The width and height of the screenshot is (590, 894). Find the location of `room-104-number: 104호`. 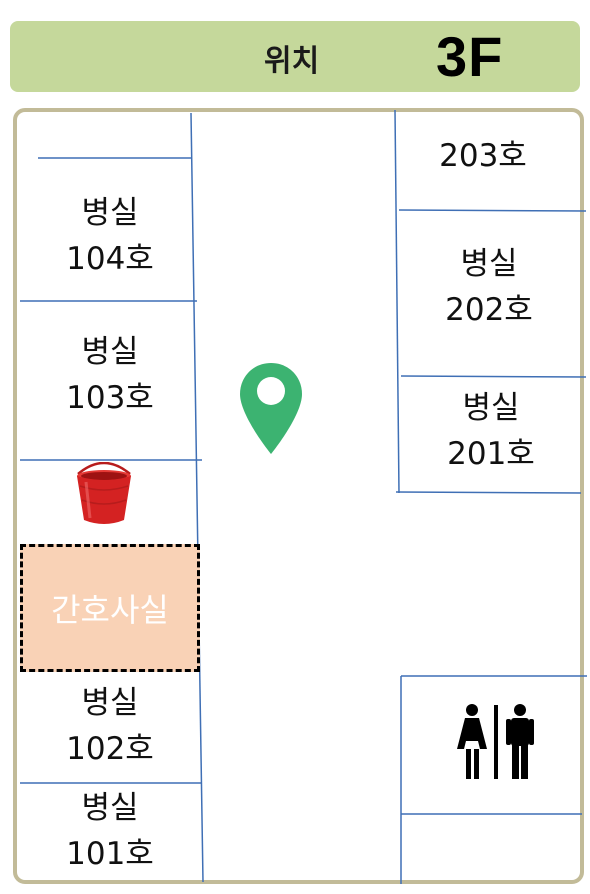

room-104-number: 104호 is located at coordinates (110, 259).